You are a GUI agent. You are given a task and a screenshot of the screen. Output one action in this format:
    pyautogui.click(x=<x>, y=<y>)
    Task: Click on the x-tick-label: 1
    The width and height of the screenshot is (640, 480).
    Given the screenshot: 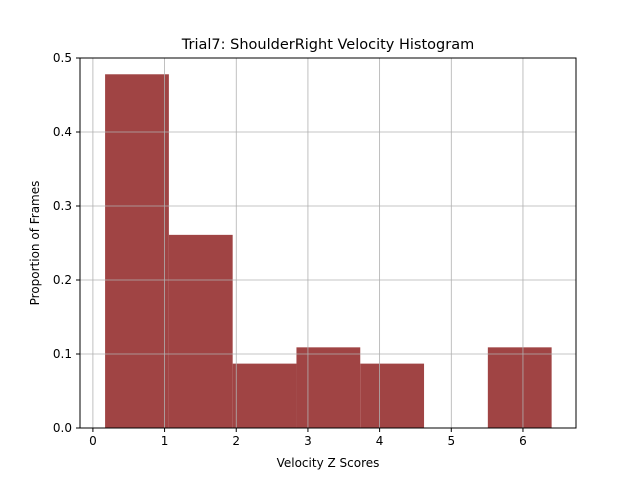 What is the action you would take?
    pyautogui.click(x=165, y=441)
    